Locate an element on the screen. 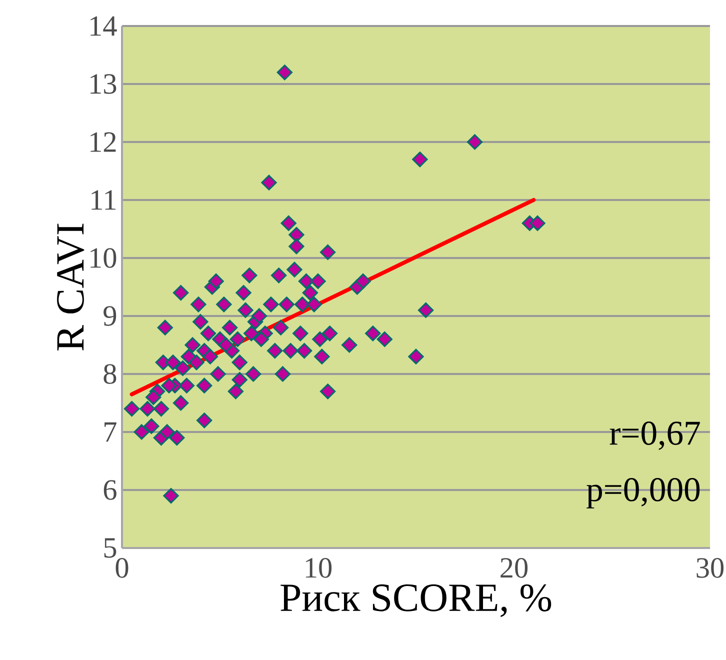  y-tick-label: 12 is located at coordinates (103, 142).